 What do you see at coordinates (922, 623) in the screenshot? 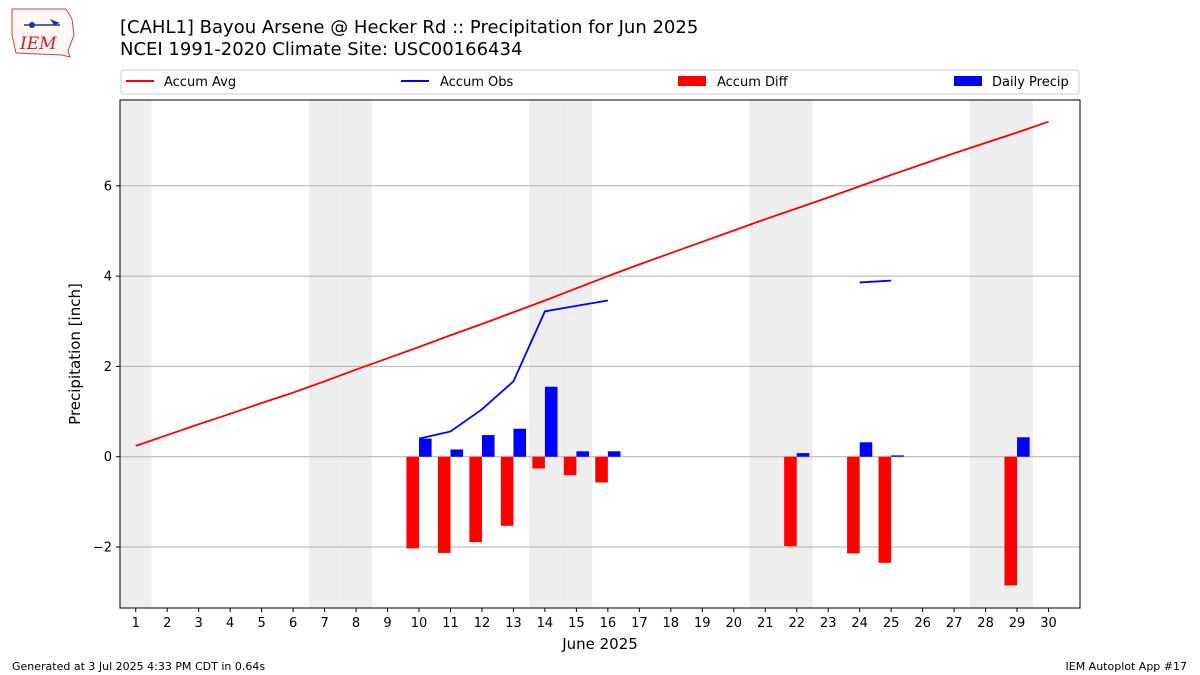
I see `x-tick-label-26: 26` at bounding box center [922, 623].